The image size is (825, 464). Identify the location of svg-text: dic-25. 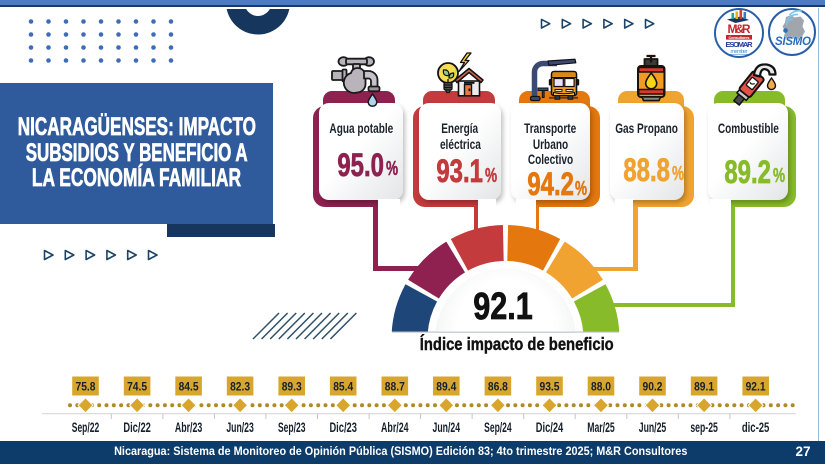
(756, 427).